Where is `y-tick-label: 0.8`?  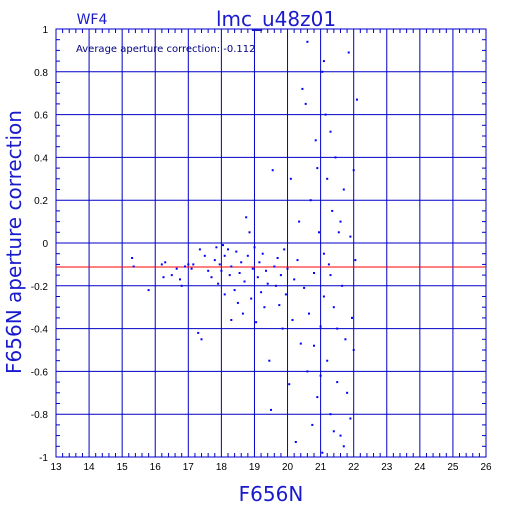 y-tick-label: 0.8 is located at coordinates (41, 73).